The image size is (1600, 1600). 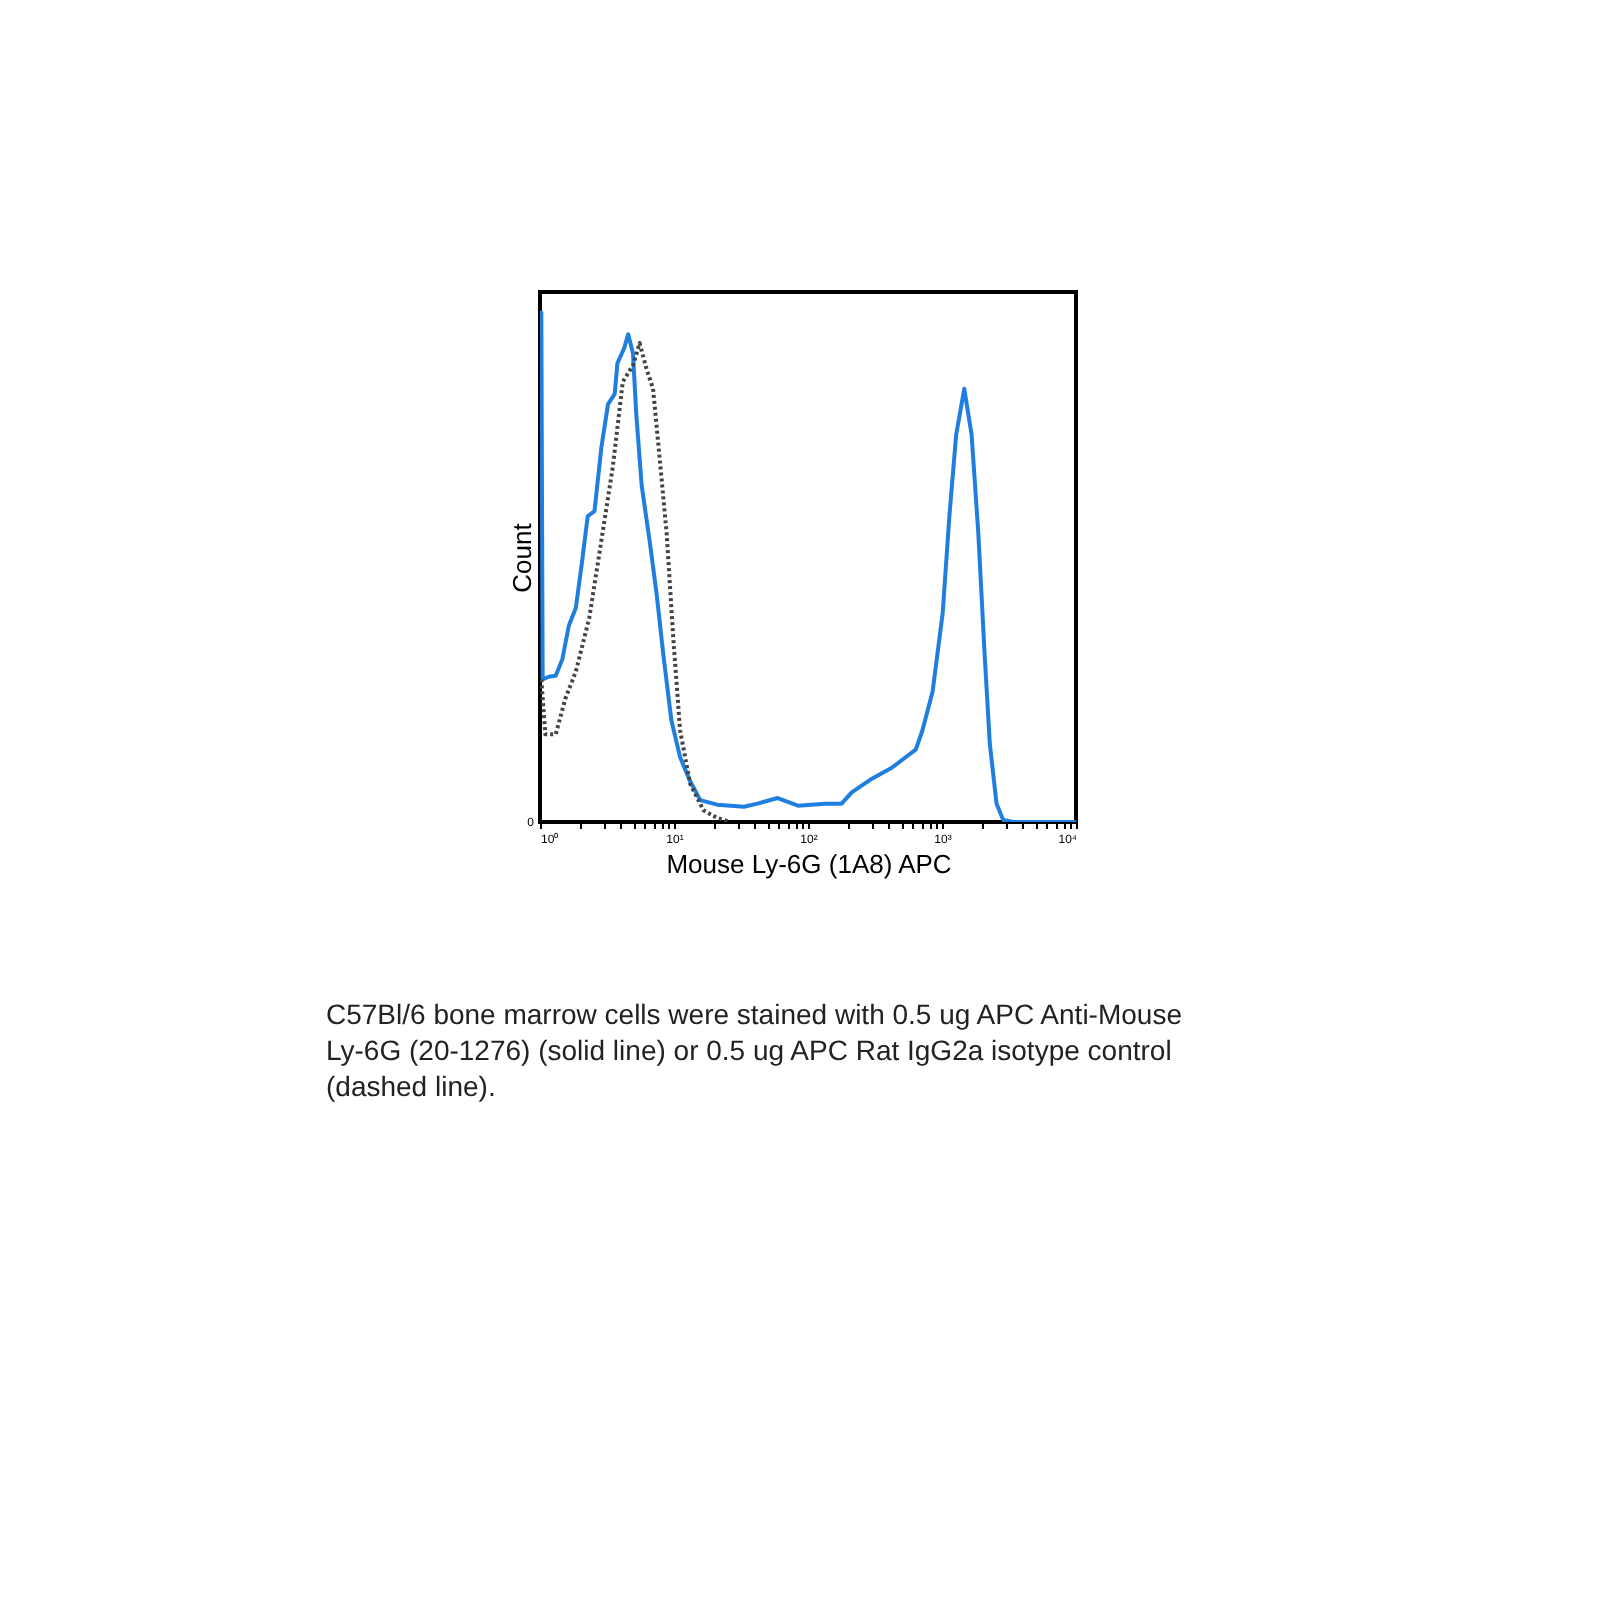 I want to click on x-axis-title: Mouse Ly-6G (1A8) APC, so click(x=809, y=864).